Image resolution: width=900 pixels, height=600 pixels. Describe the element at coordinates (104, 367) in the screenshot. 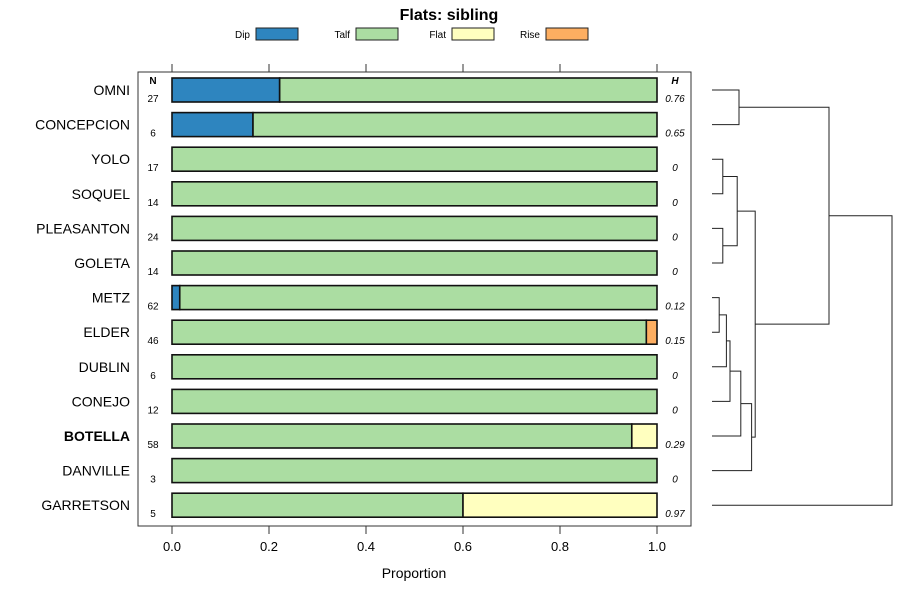

I see `row-label: DUBLIN` at that location.